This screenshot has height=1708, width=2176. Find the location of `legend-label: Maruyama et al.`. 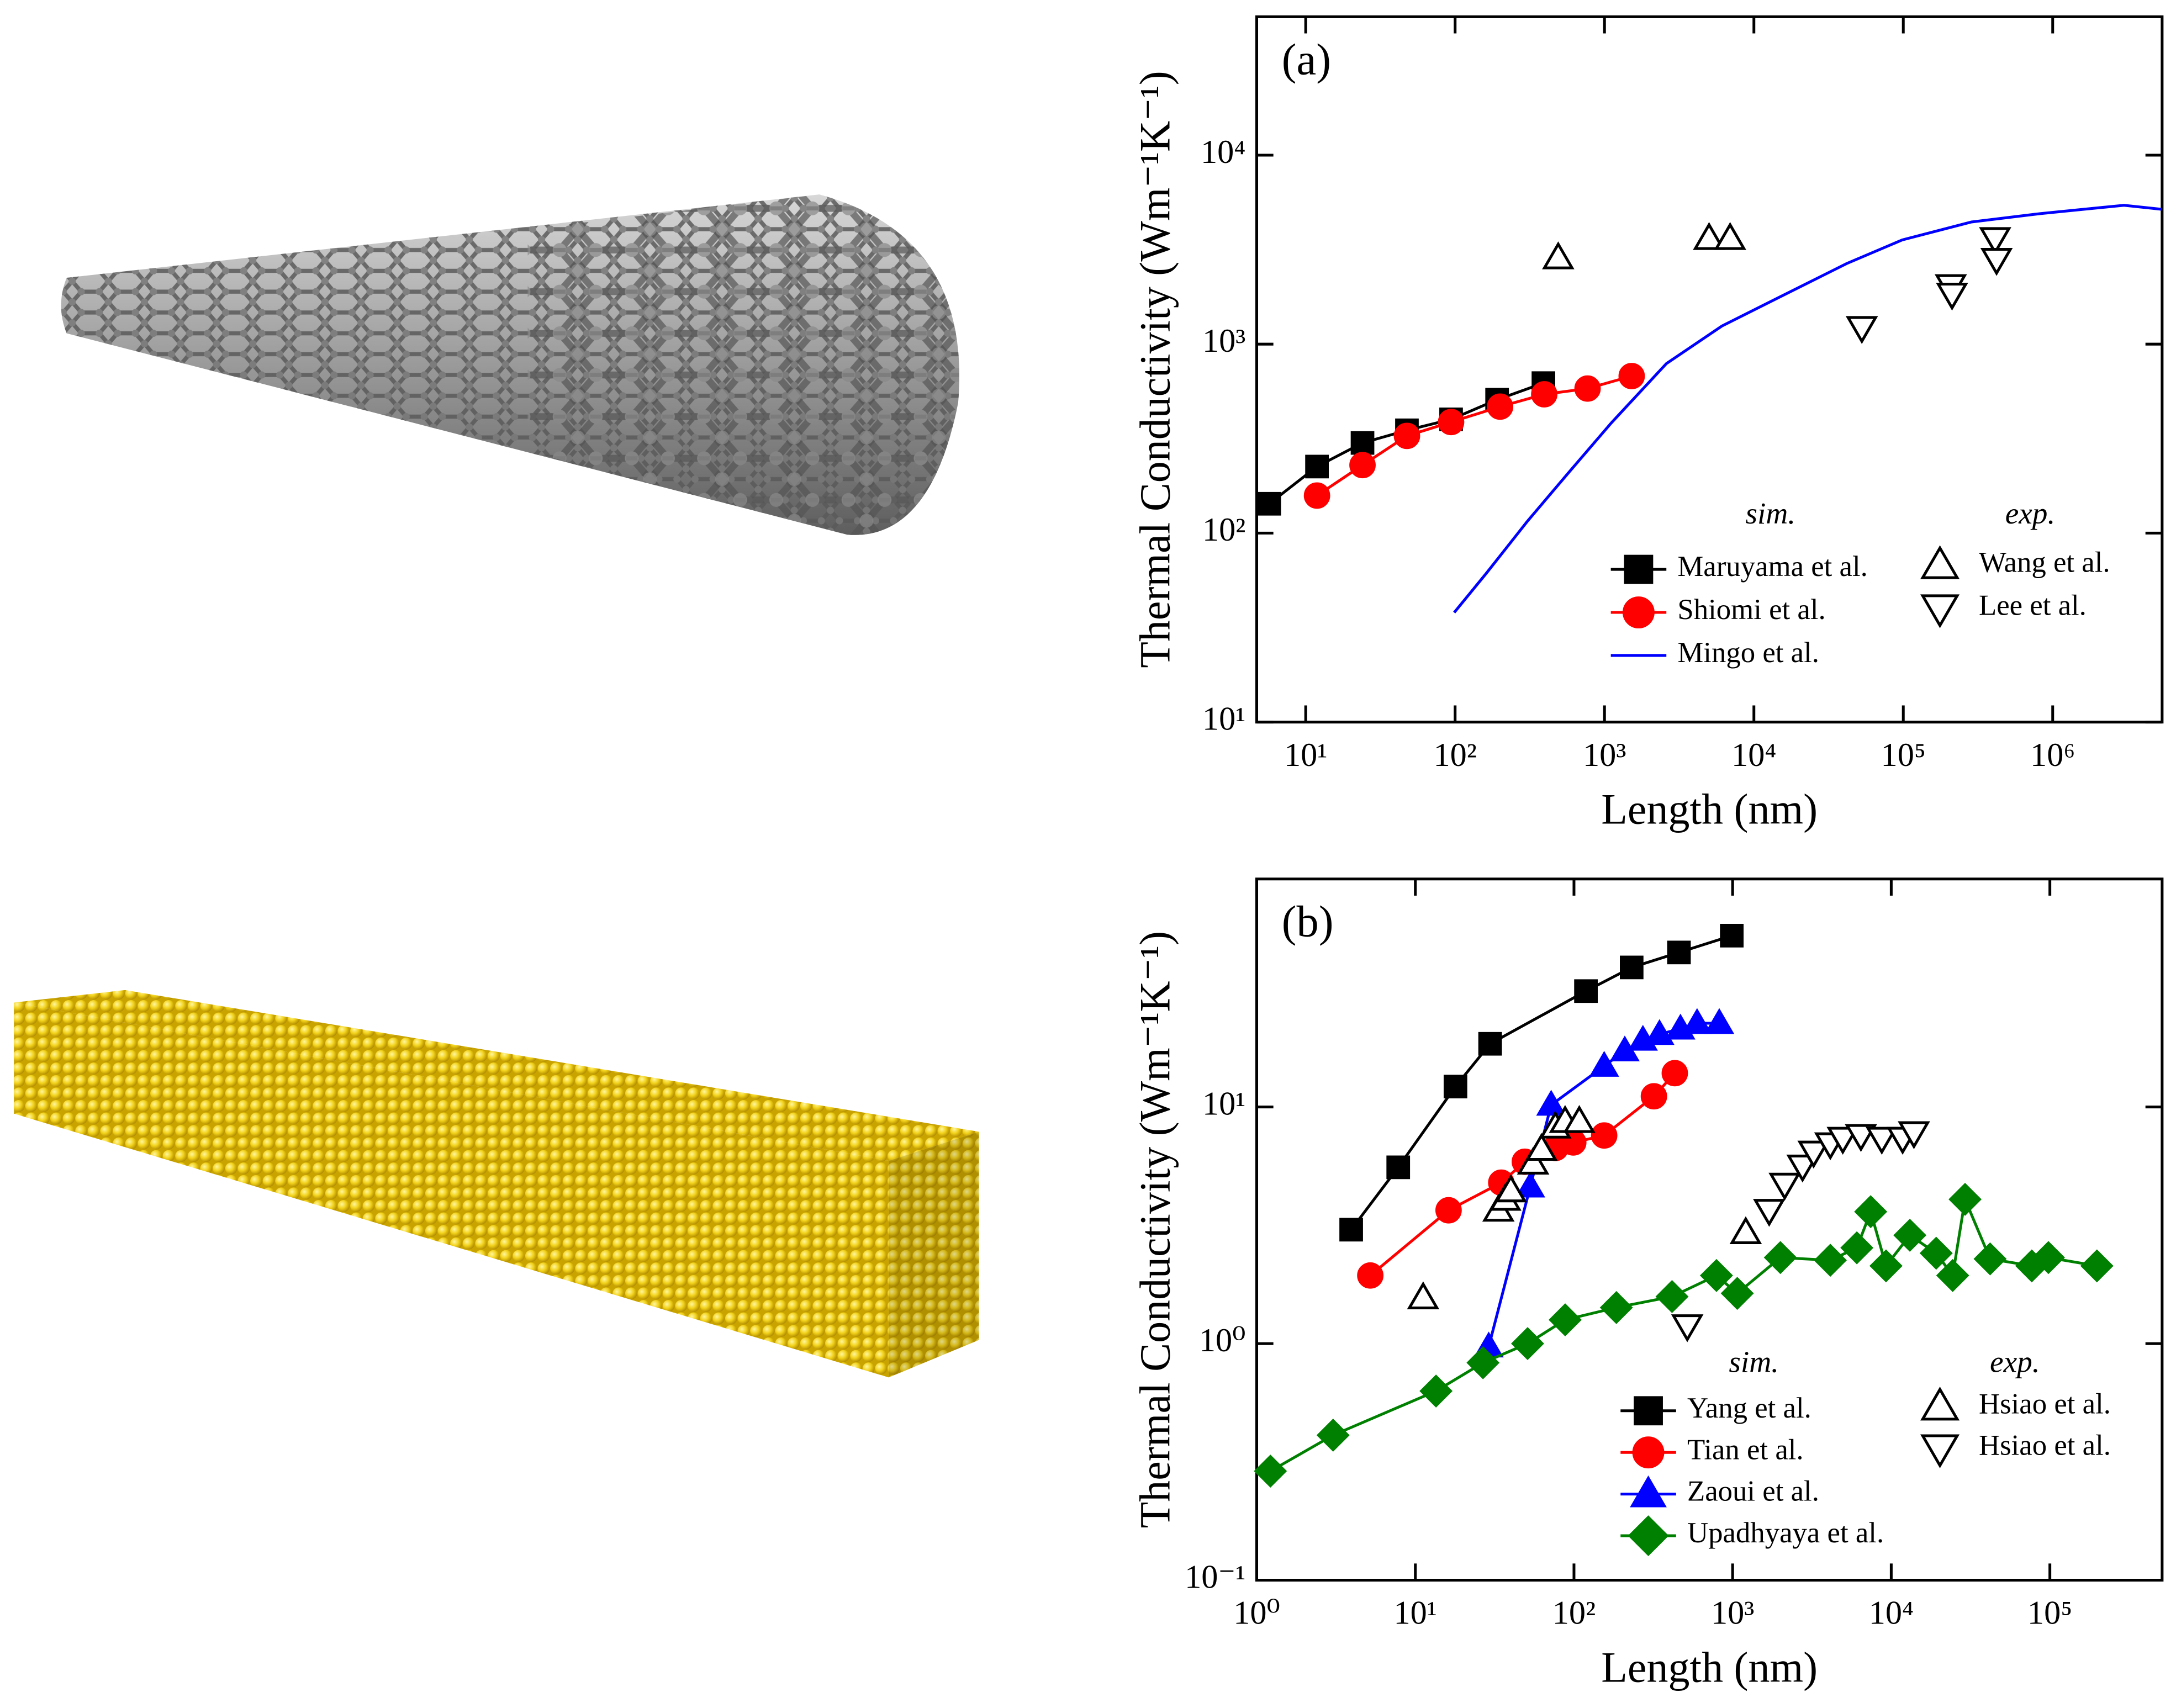

legend-label: Maruyama et al. is located at coordinates (1772, 567).